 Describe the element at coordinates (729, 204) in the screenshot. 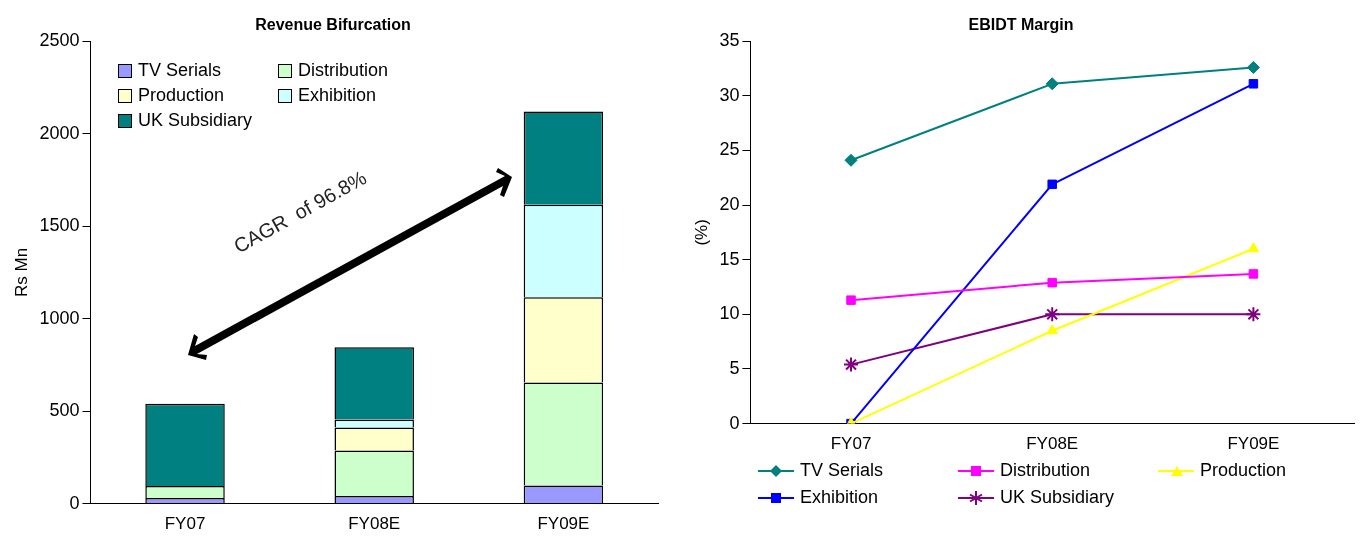

I see `y-tick-label: 20` at that location.